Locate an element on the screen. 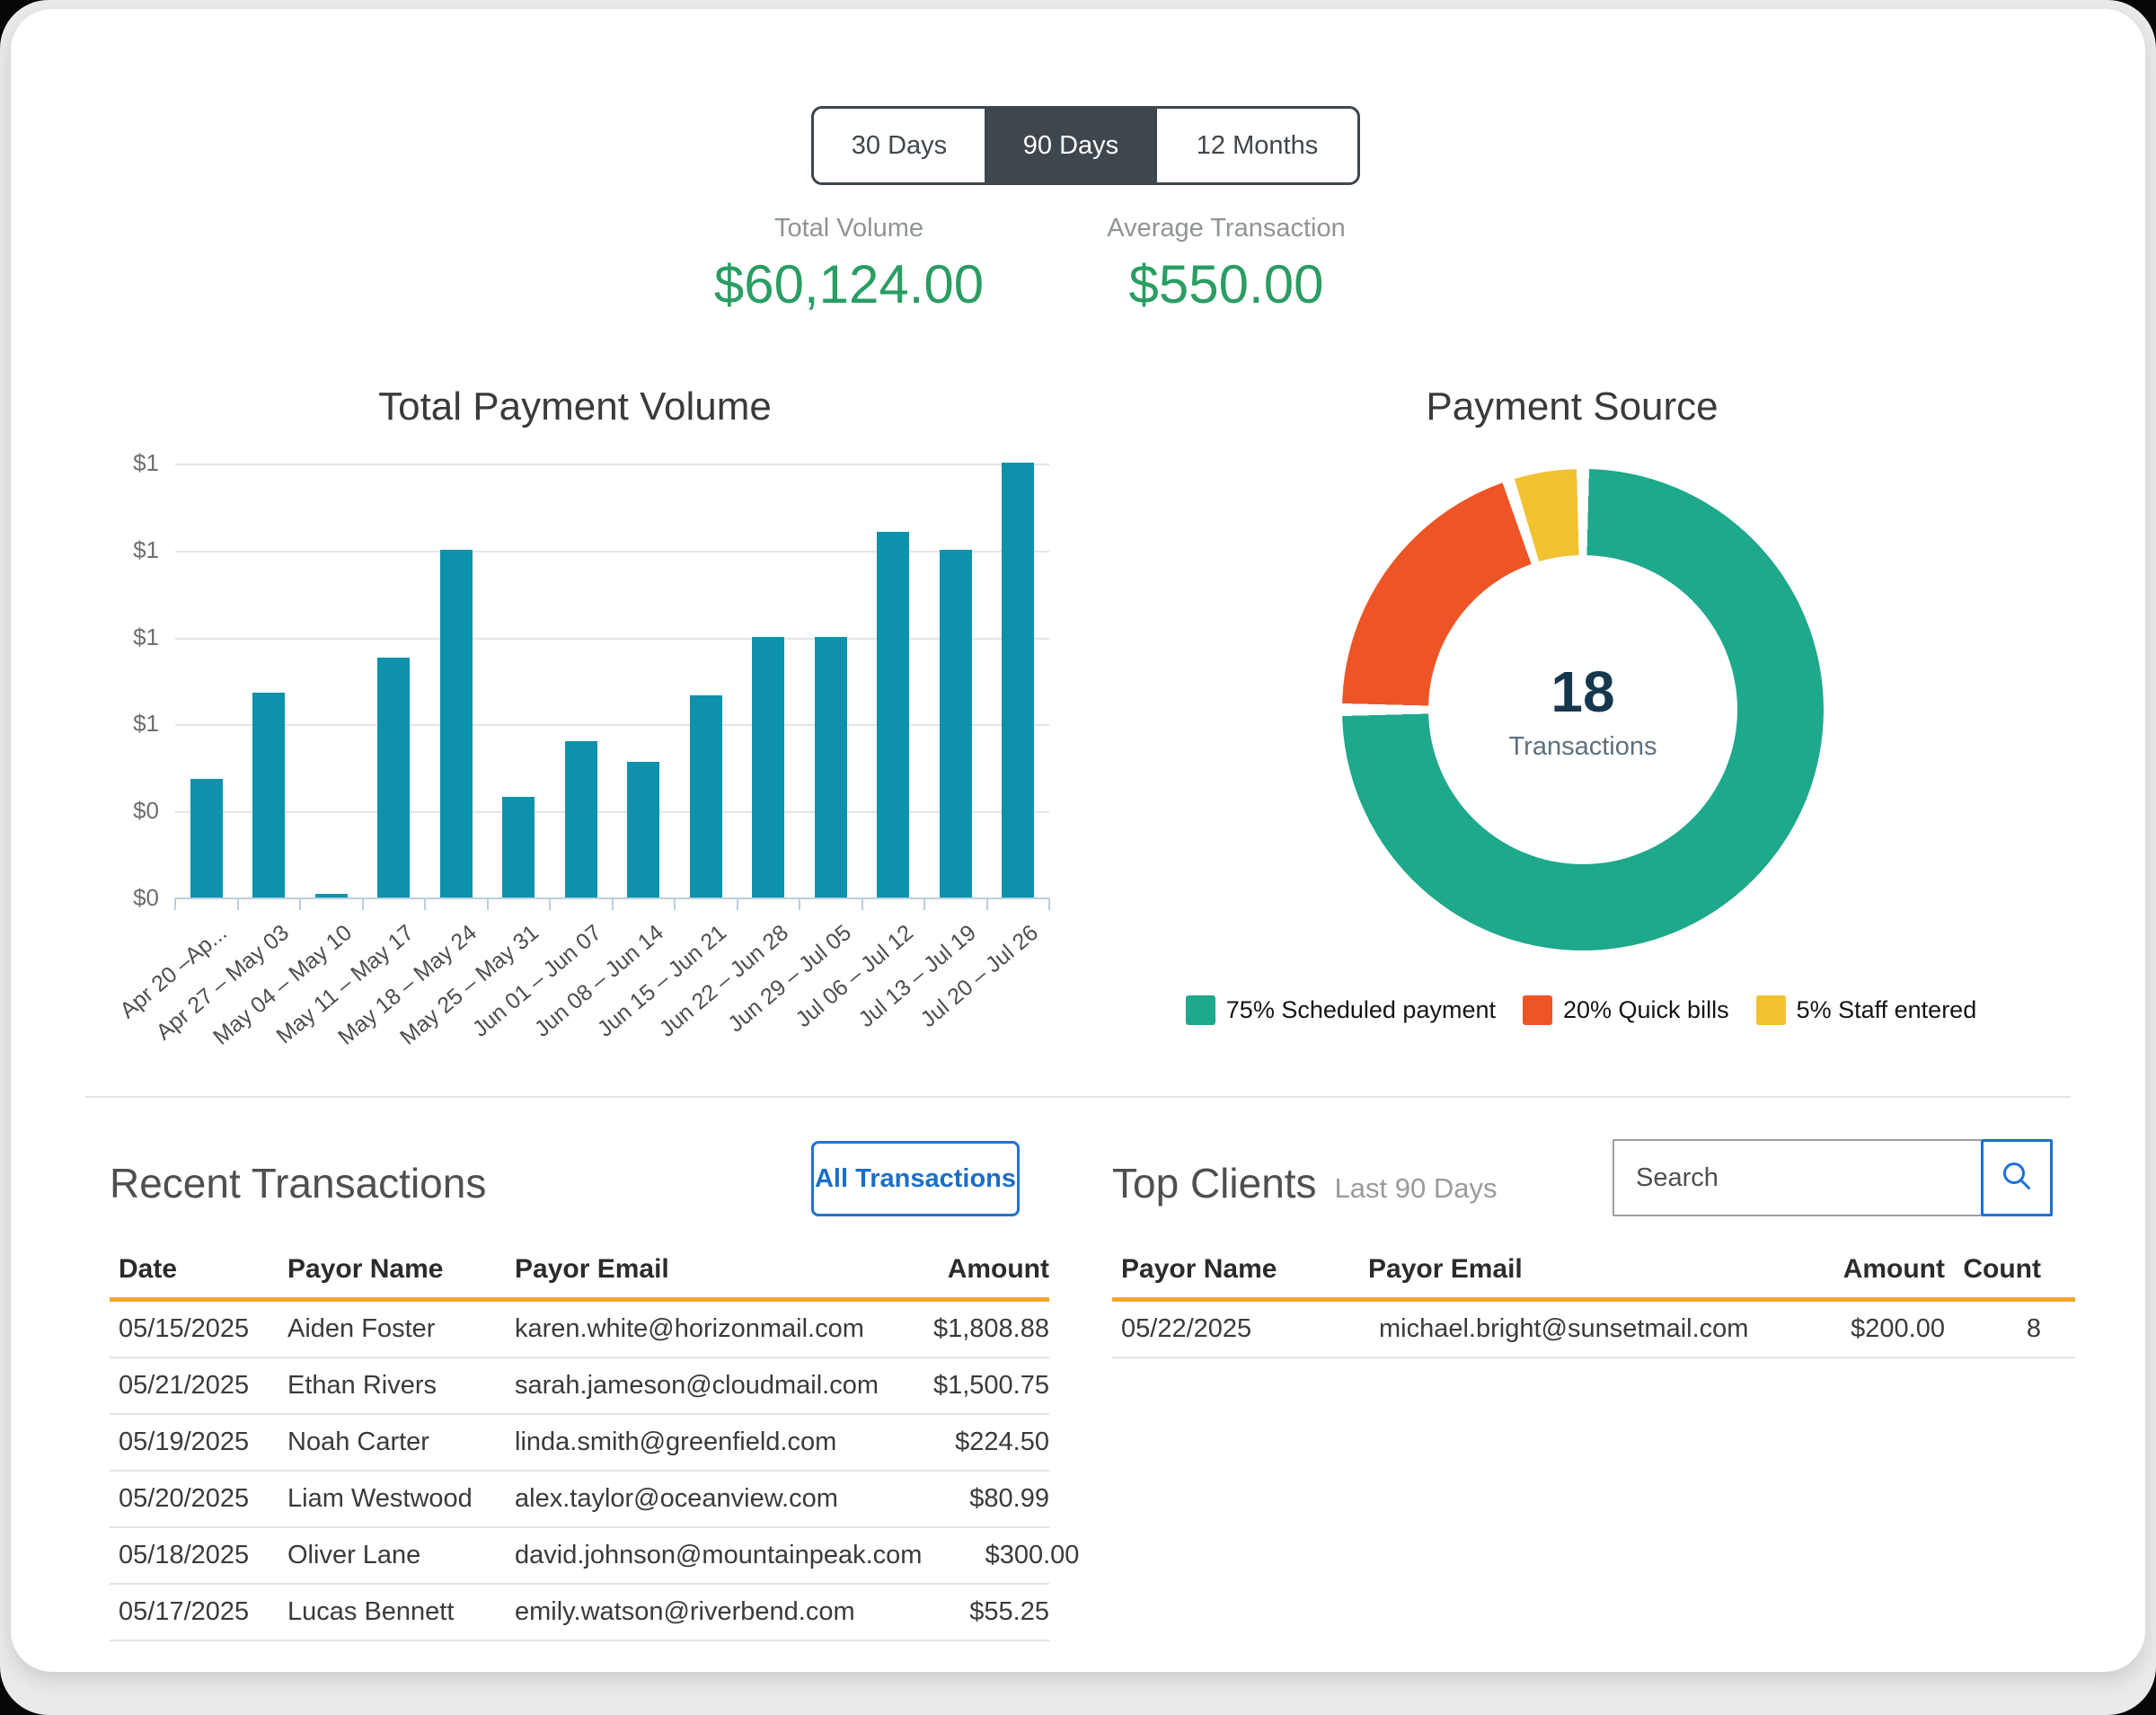 The image size is (2156, 1715). table-header-row: Date Payor Name Payor Email Amount is located at coordinates (580, 1278).